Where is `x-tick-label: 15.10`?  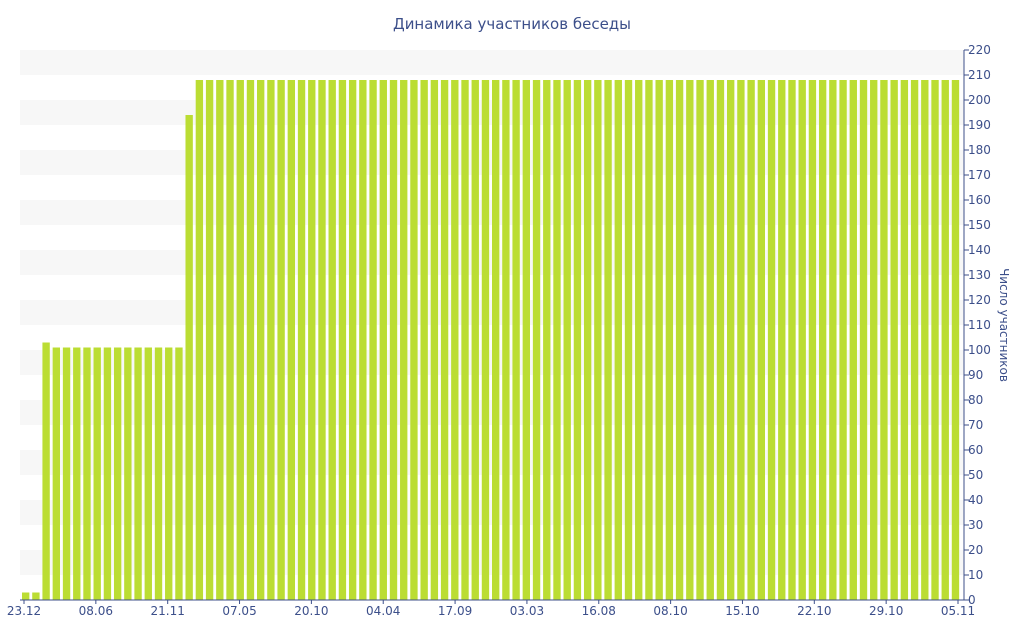
x-tick-label: 15.10 is located at coordinates (742, 611).